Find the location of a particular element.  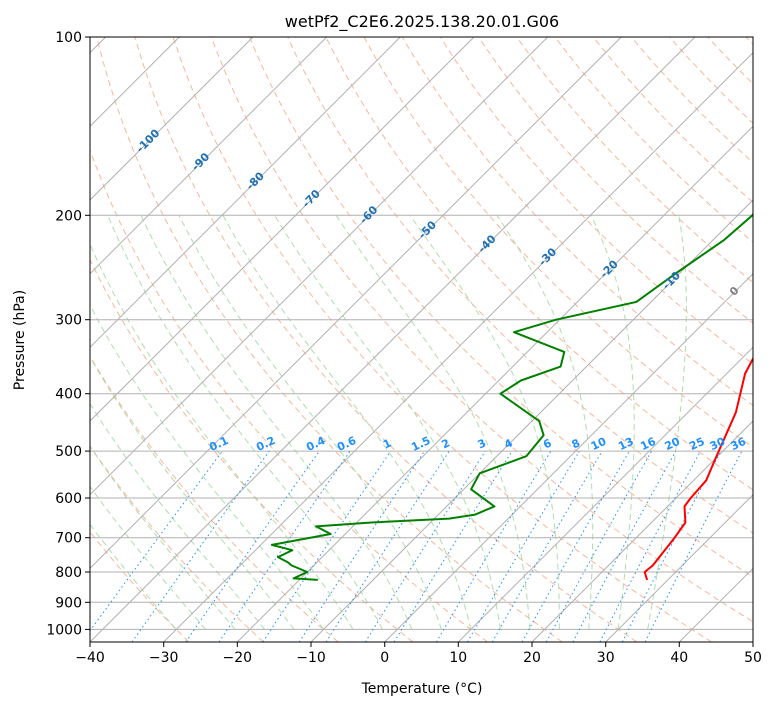

y-tick-label: 200 is located at coordinates (68, 216).